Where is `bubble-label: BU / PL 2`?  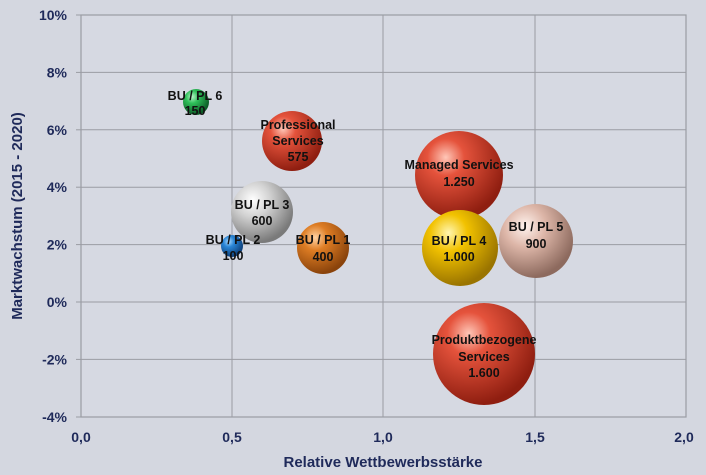 bubble-label: BU / PL 2 is located at coordinates (233, 240).